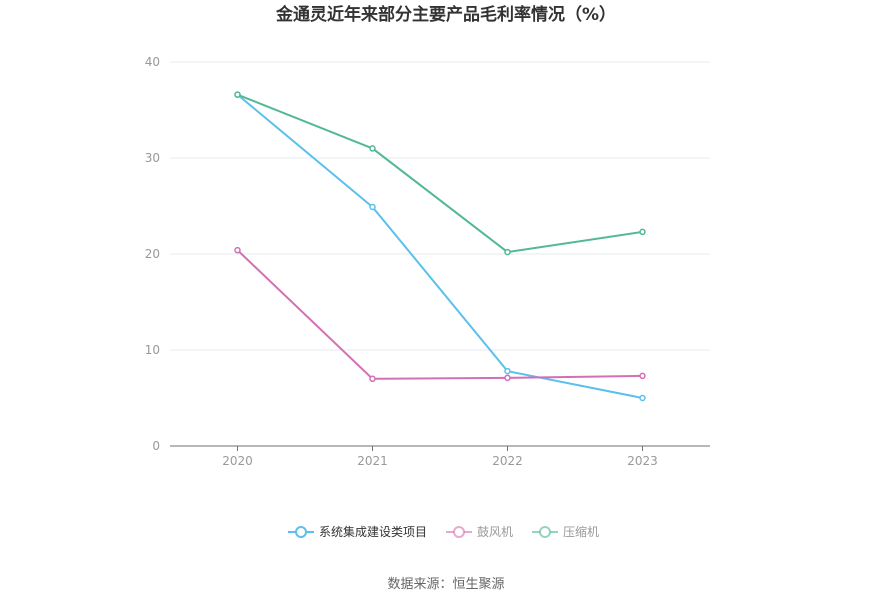 The width and height of the screenshot is (893, 603). What do you see at coordinates (581, 531) in the screenshot?
I see `legend-label: 压缩机` at bounding box center [581, 531].